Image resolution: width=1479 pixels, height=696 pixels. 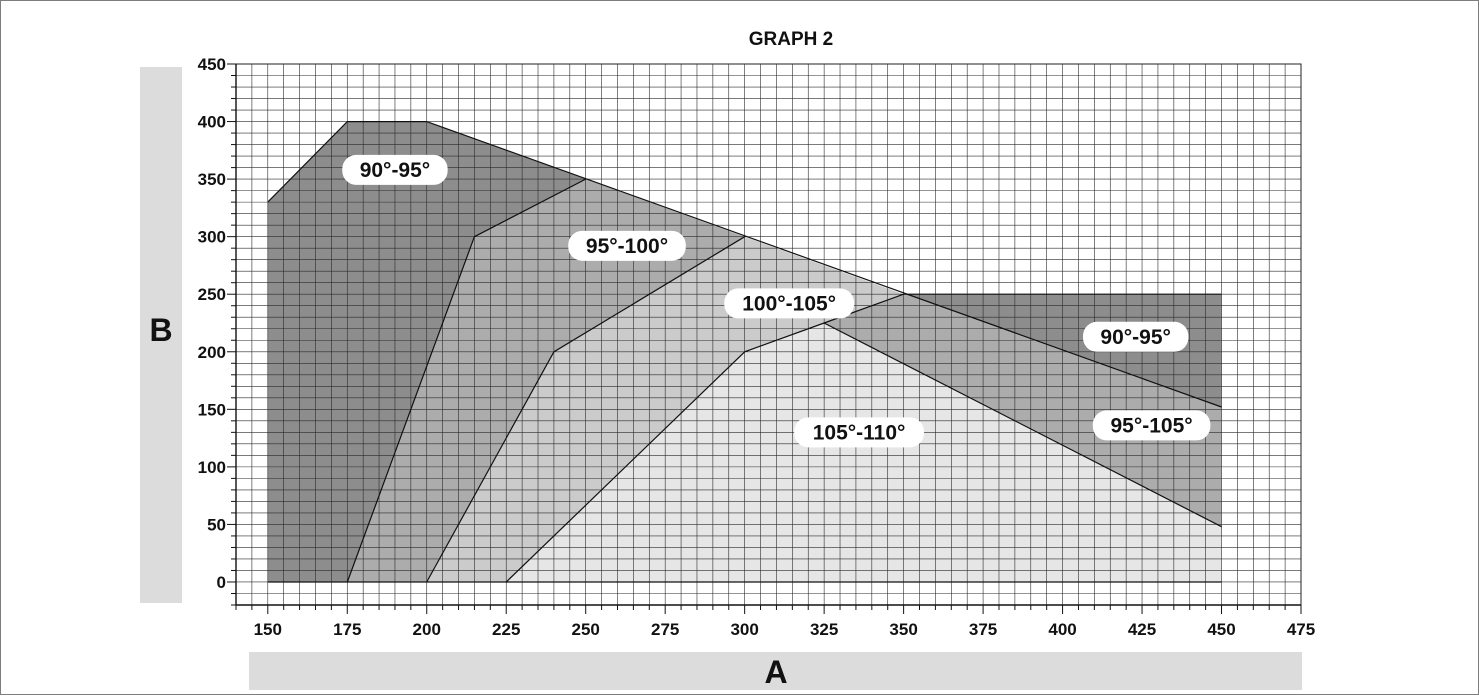 What do you see at coordinates (221, 582) in the screenshot?
I see `y-tick-label: 0` at bounding box center [221, 582].